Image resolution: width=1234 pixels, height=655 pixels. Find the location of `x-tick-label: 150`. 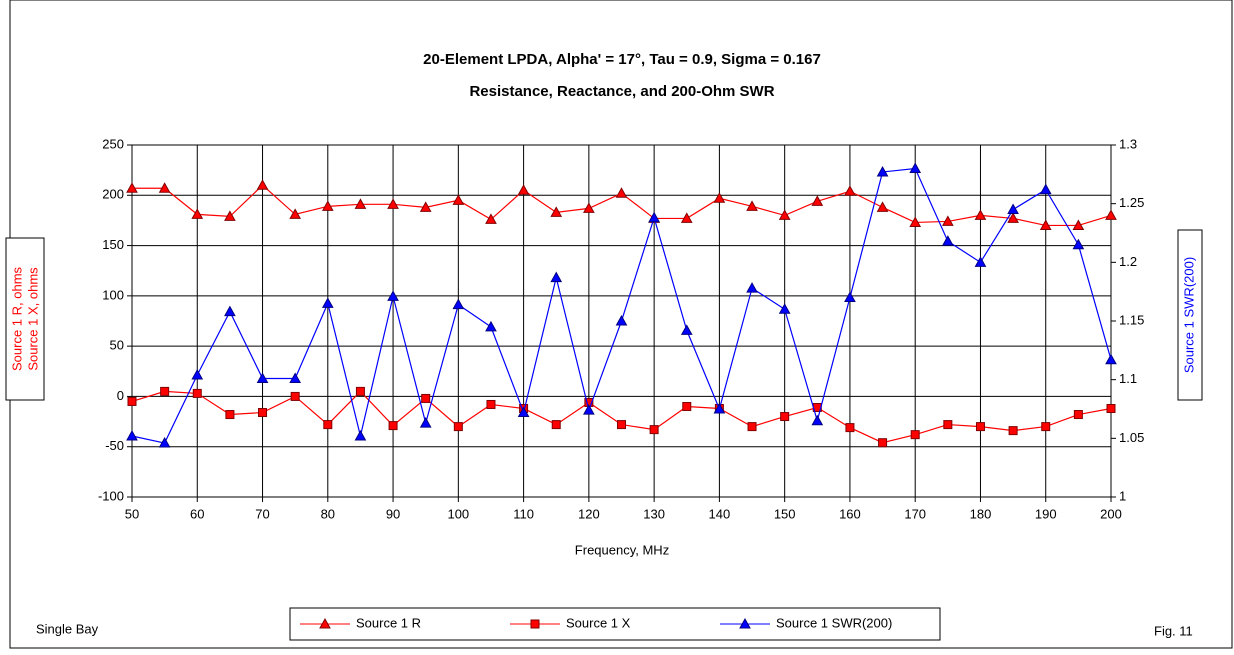

x-tick-label: 150 is located at coordinates (785, 513).